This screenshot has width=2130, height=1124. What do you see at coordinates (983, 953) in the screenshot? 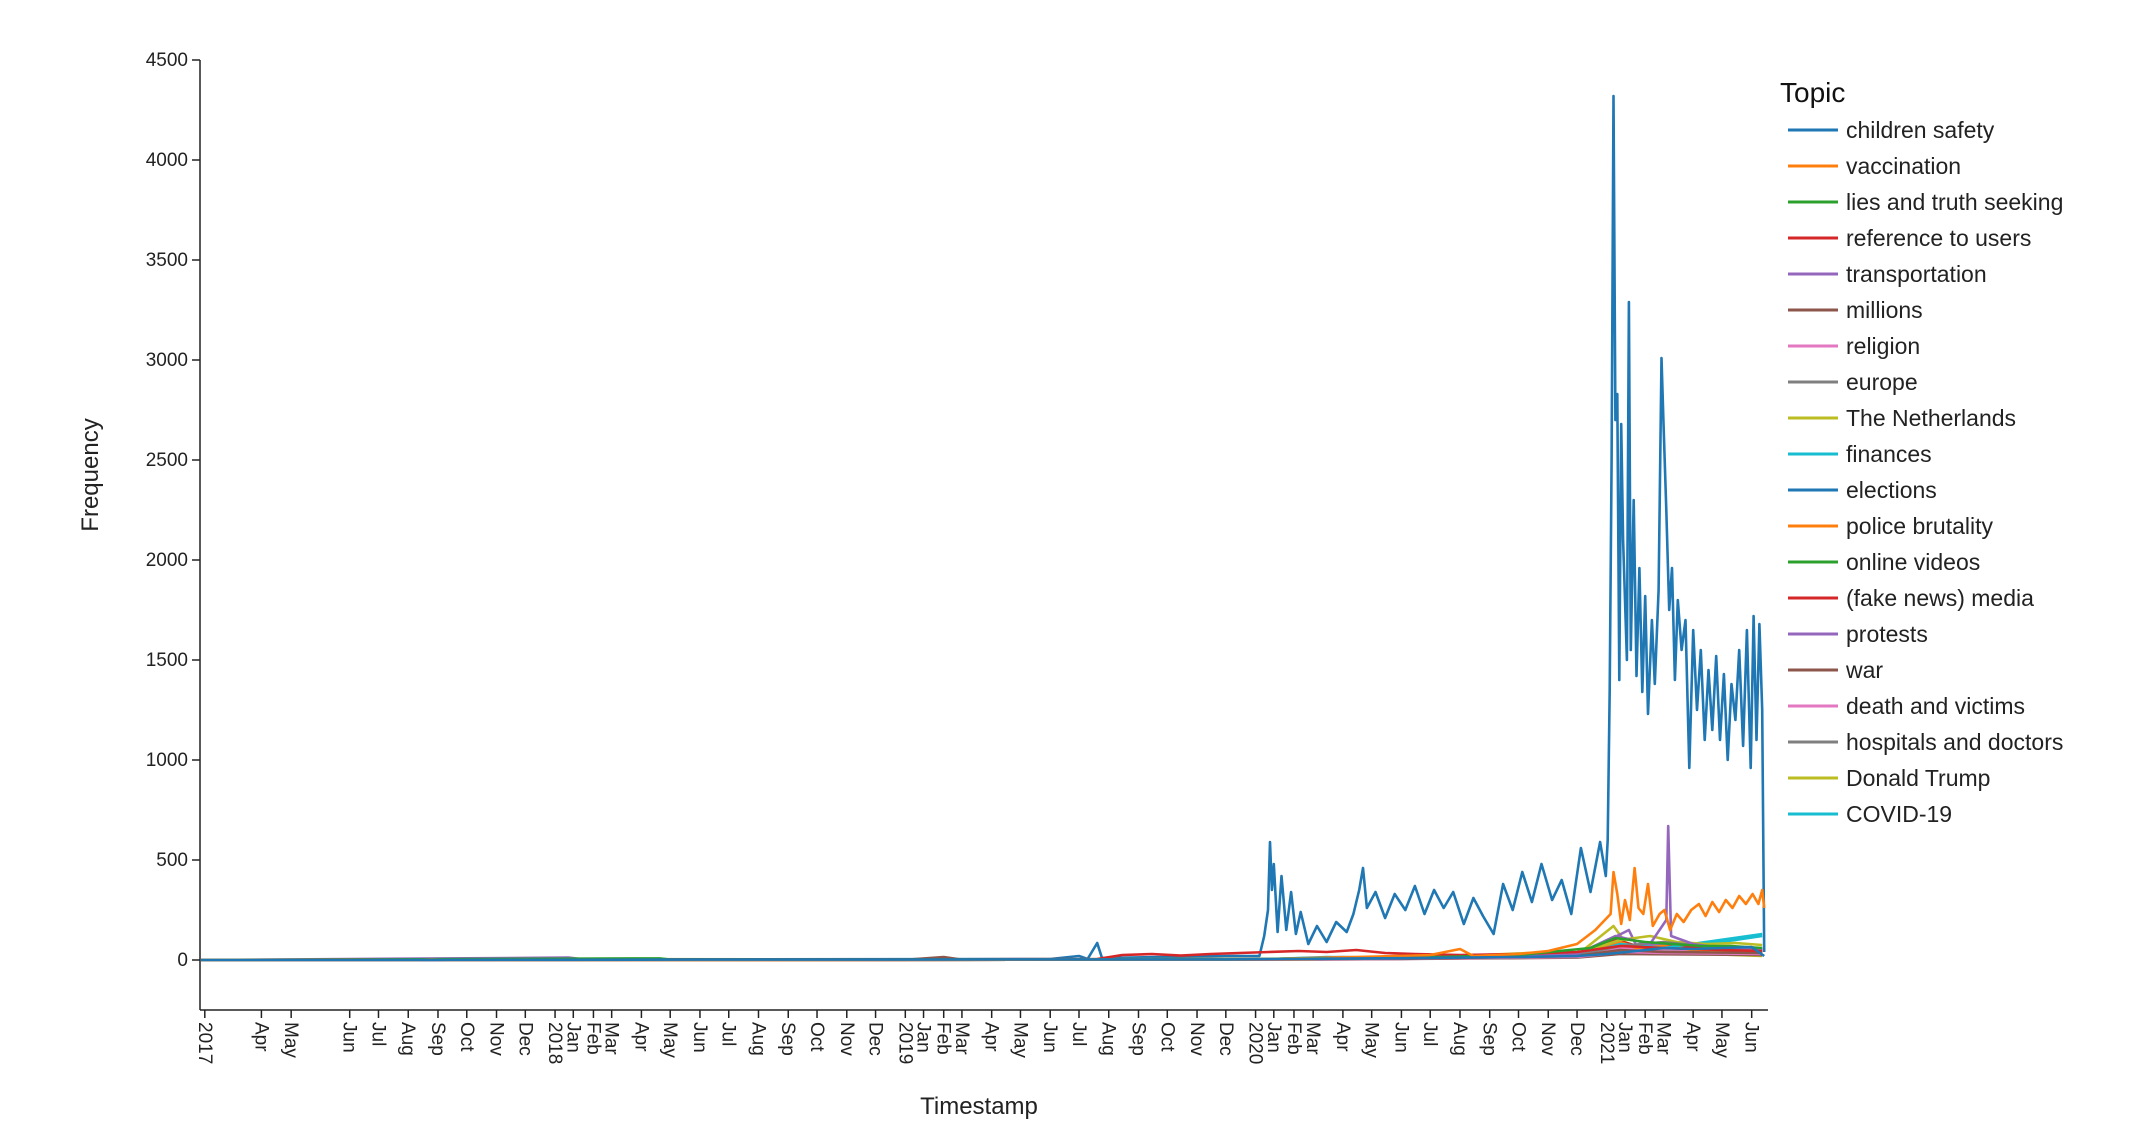
I see `series-line-children-safety` at bounding box center [983, 953].